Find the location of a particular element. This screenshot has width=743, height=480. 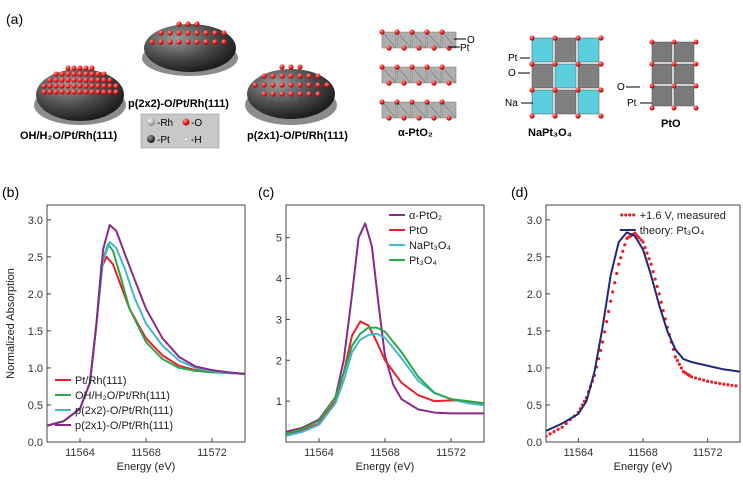

oxygen-atoms is located at coordinates (188, 33).